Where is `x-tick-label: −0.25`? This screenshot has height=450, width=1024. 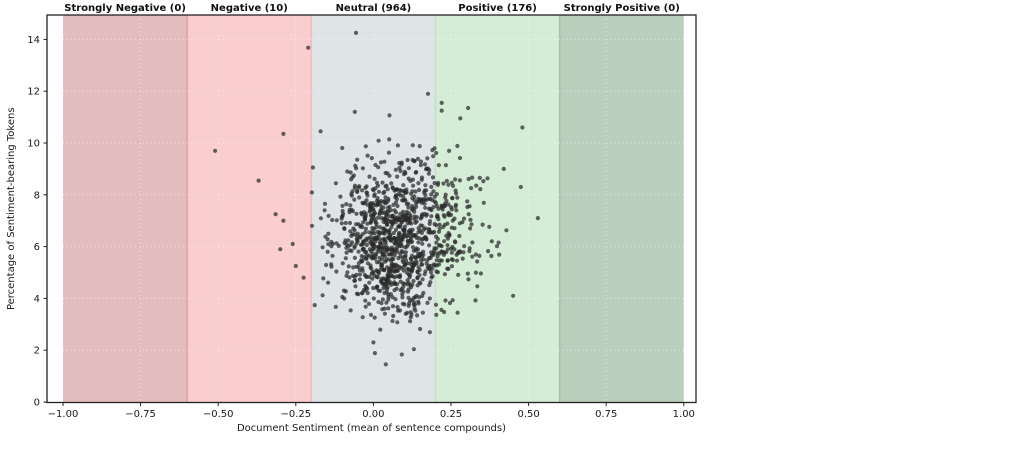 x-tick-label: −0.25 is located at coordinates (295, 414).